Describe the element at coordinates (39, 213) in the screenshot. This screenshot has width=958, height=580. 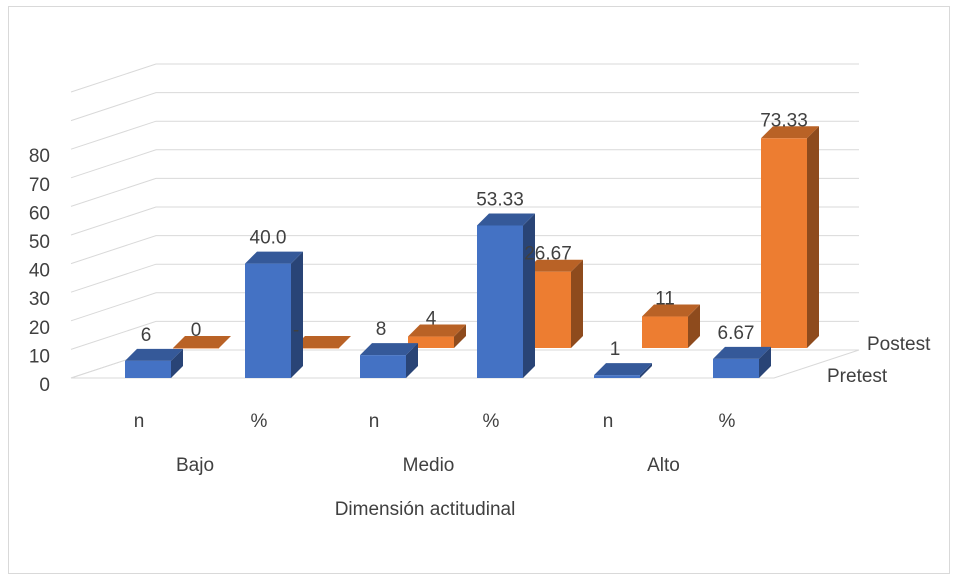
I see `y-tick-label: 60` at that location.